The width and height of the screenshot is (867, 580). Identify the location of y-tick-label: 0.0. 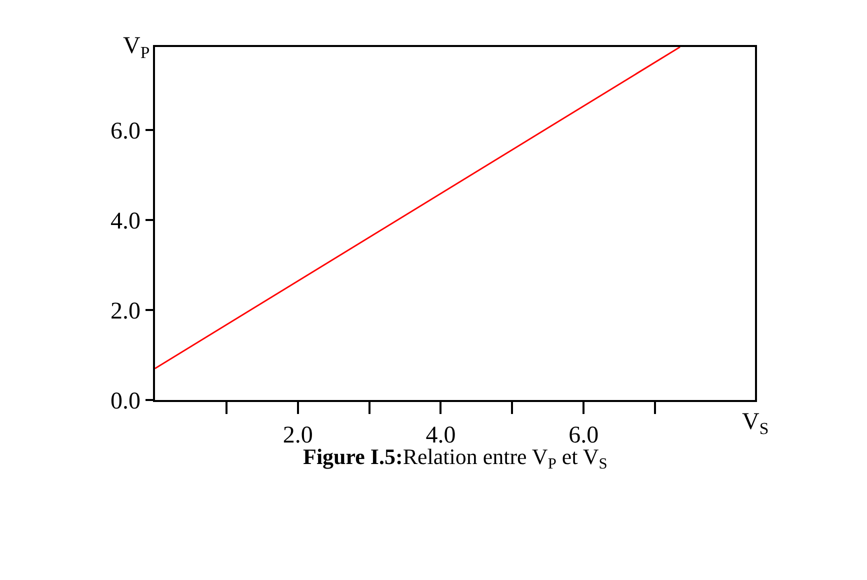
(125, 401).